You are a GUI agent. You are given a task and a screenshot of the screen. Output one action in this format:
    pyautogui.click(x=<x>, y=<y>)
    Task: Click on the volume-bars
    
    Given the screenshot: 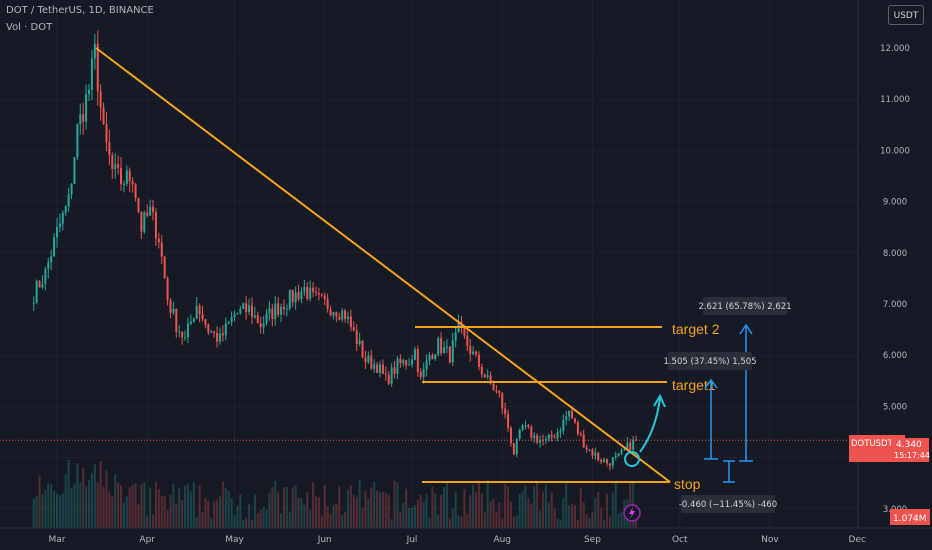 What is the action you would take?
    pyautogui.click(x=335, y=494)
    